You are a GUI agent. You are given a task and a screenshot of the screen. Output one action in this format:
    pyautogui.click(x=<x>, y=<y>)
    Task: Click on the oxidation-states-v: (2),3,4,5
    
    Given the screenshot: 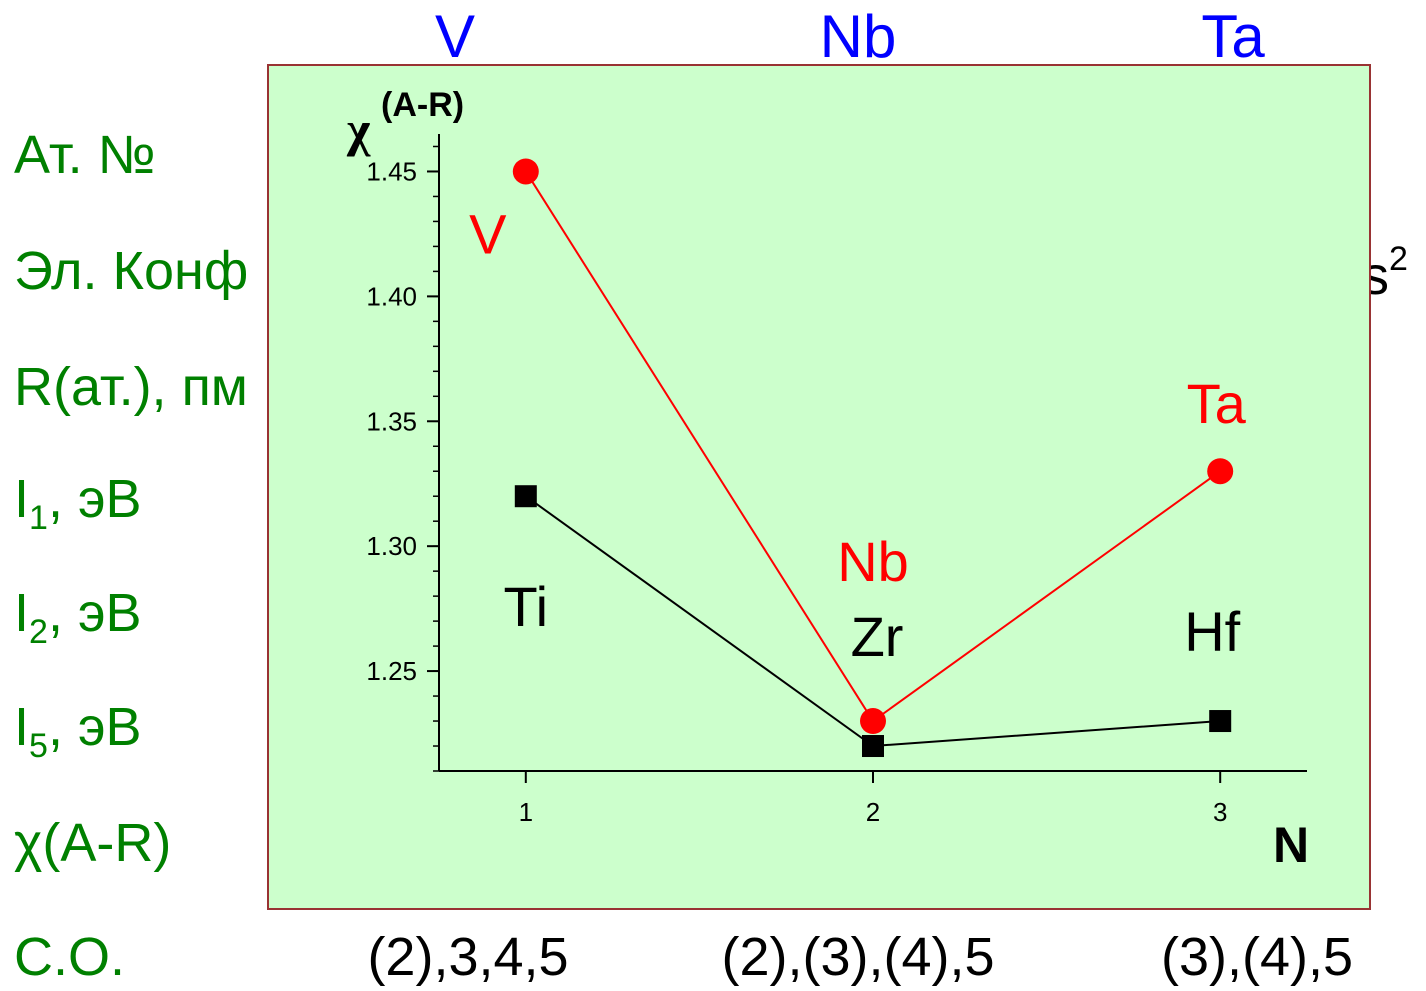 What is the action you would take?
    pyautogui.click(x=468, y=957)
    